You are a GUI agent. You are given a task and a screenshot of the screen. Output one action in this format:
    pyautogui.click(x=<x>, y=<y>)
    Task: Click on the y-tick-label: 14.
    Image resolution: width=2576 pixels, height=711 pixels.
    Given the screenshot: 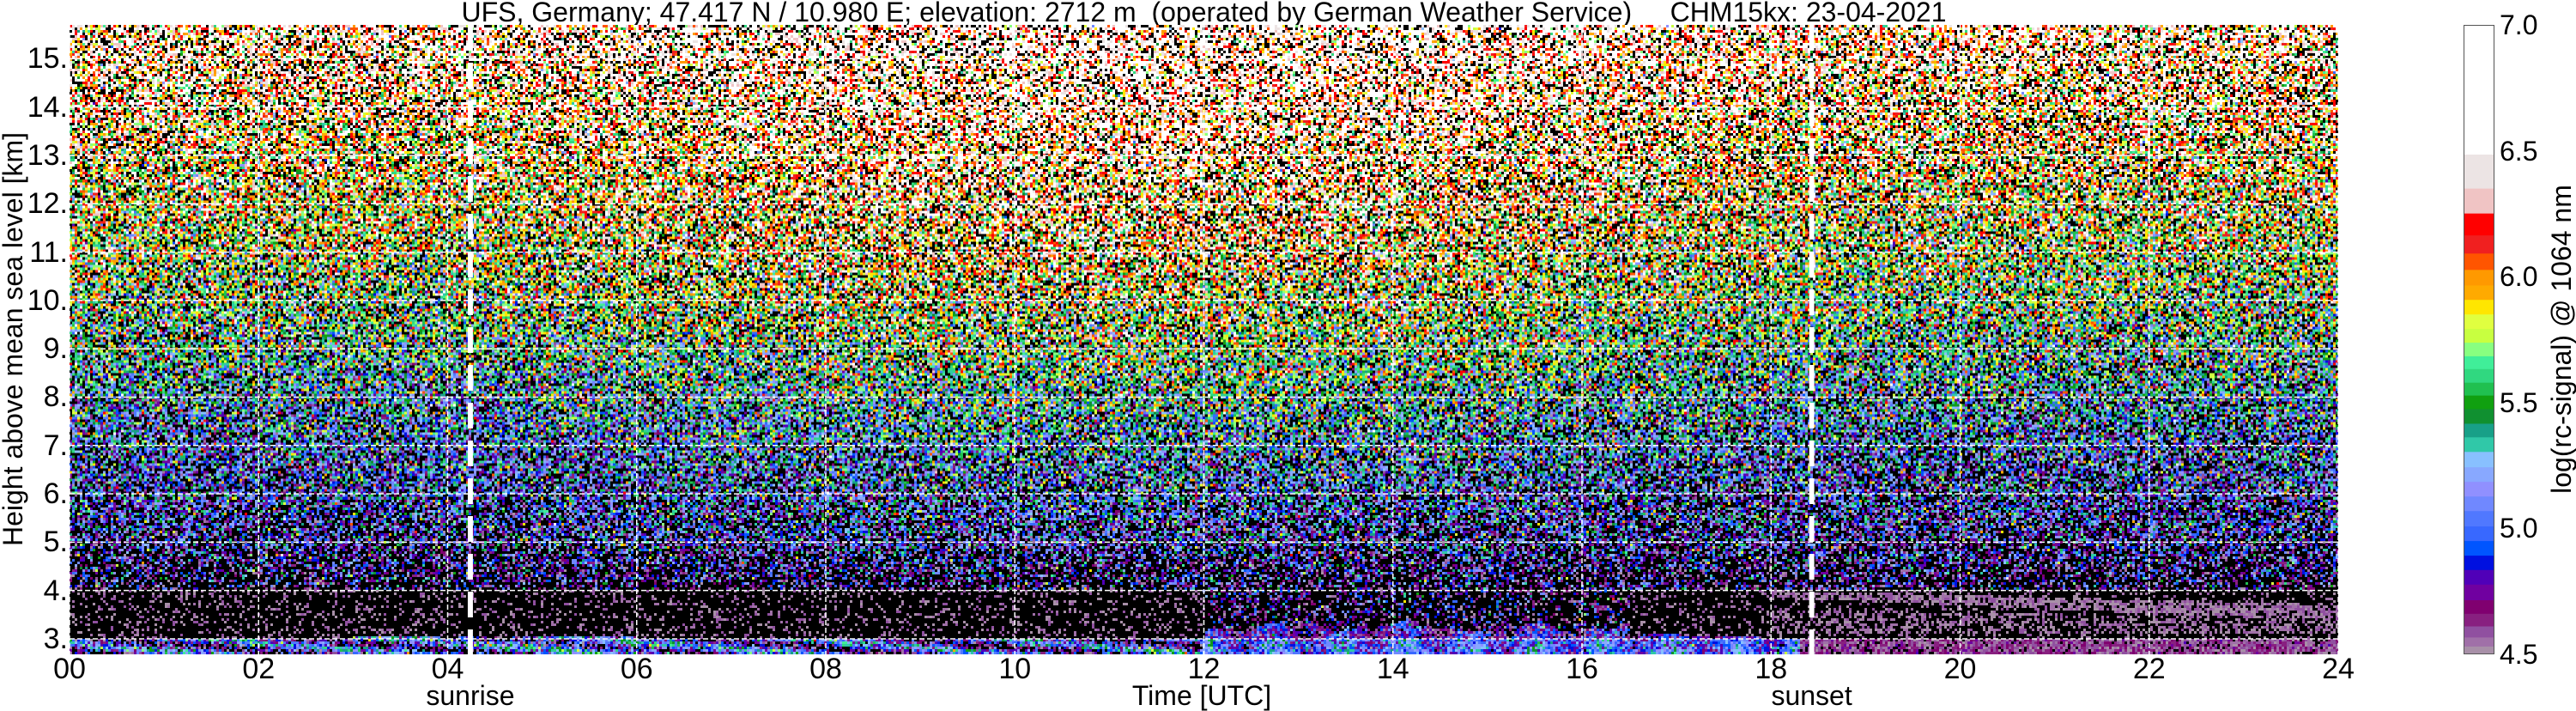 What is the action you would take?
    pyautogui.click(x=47, y=107)
    